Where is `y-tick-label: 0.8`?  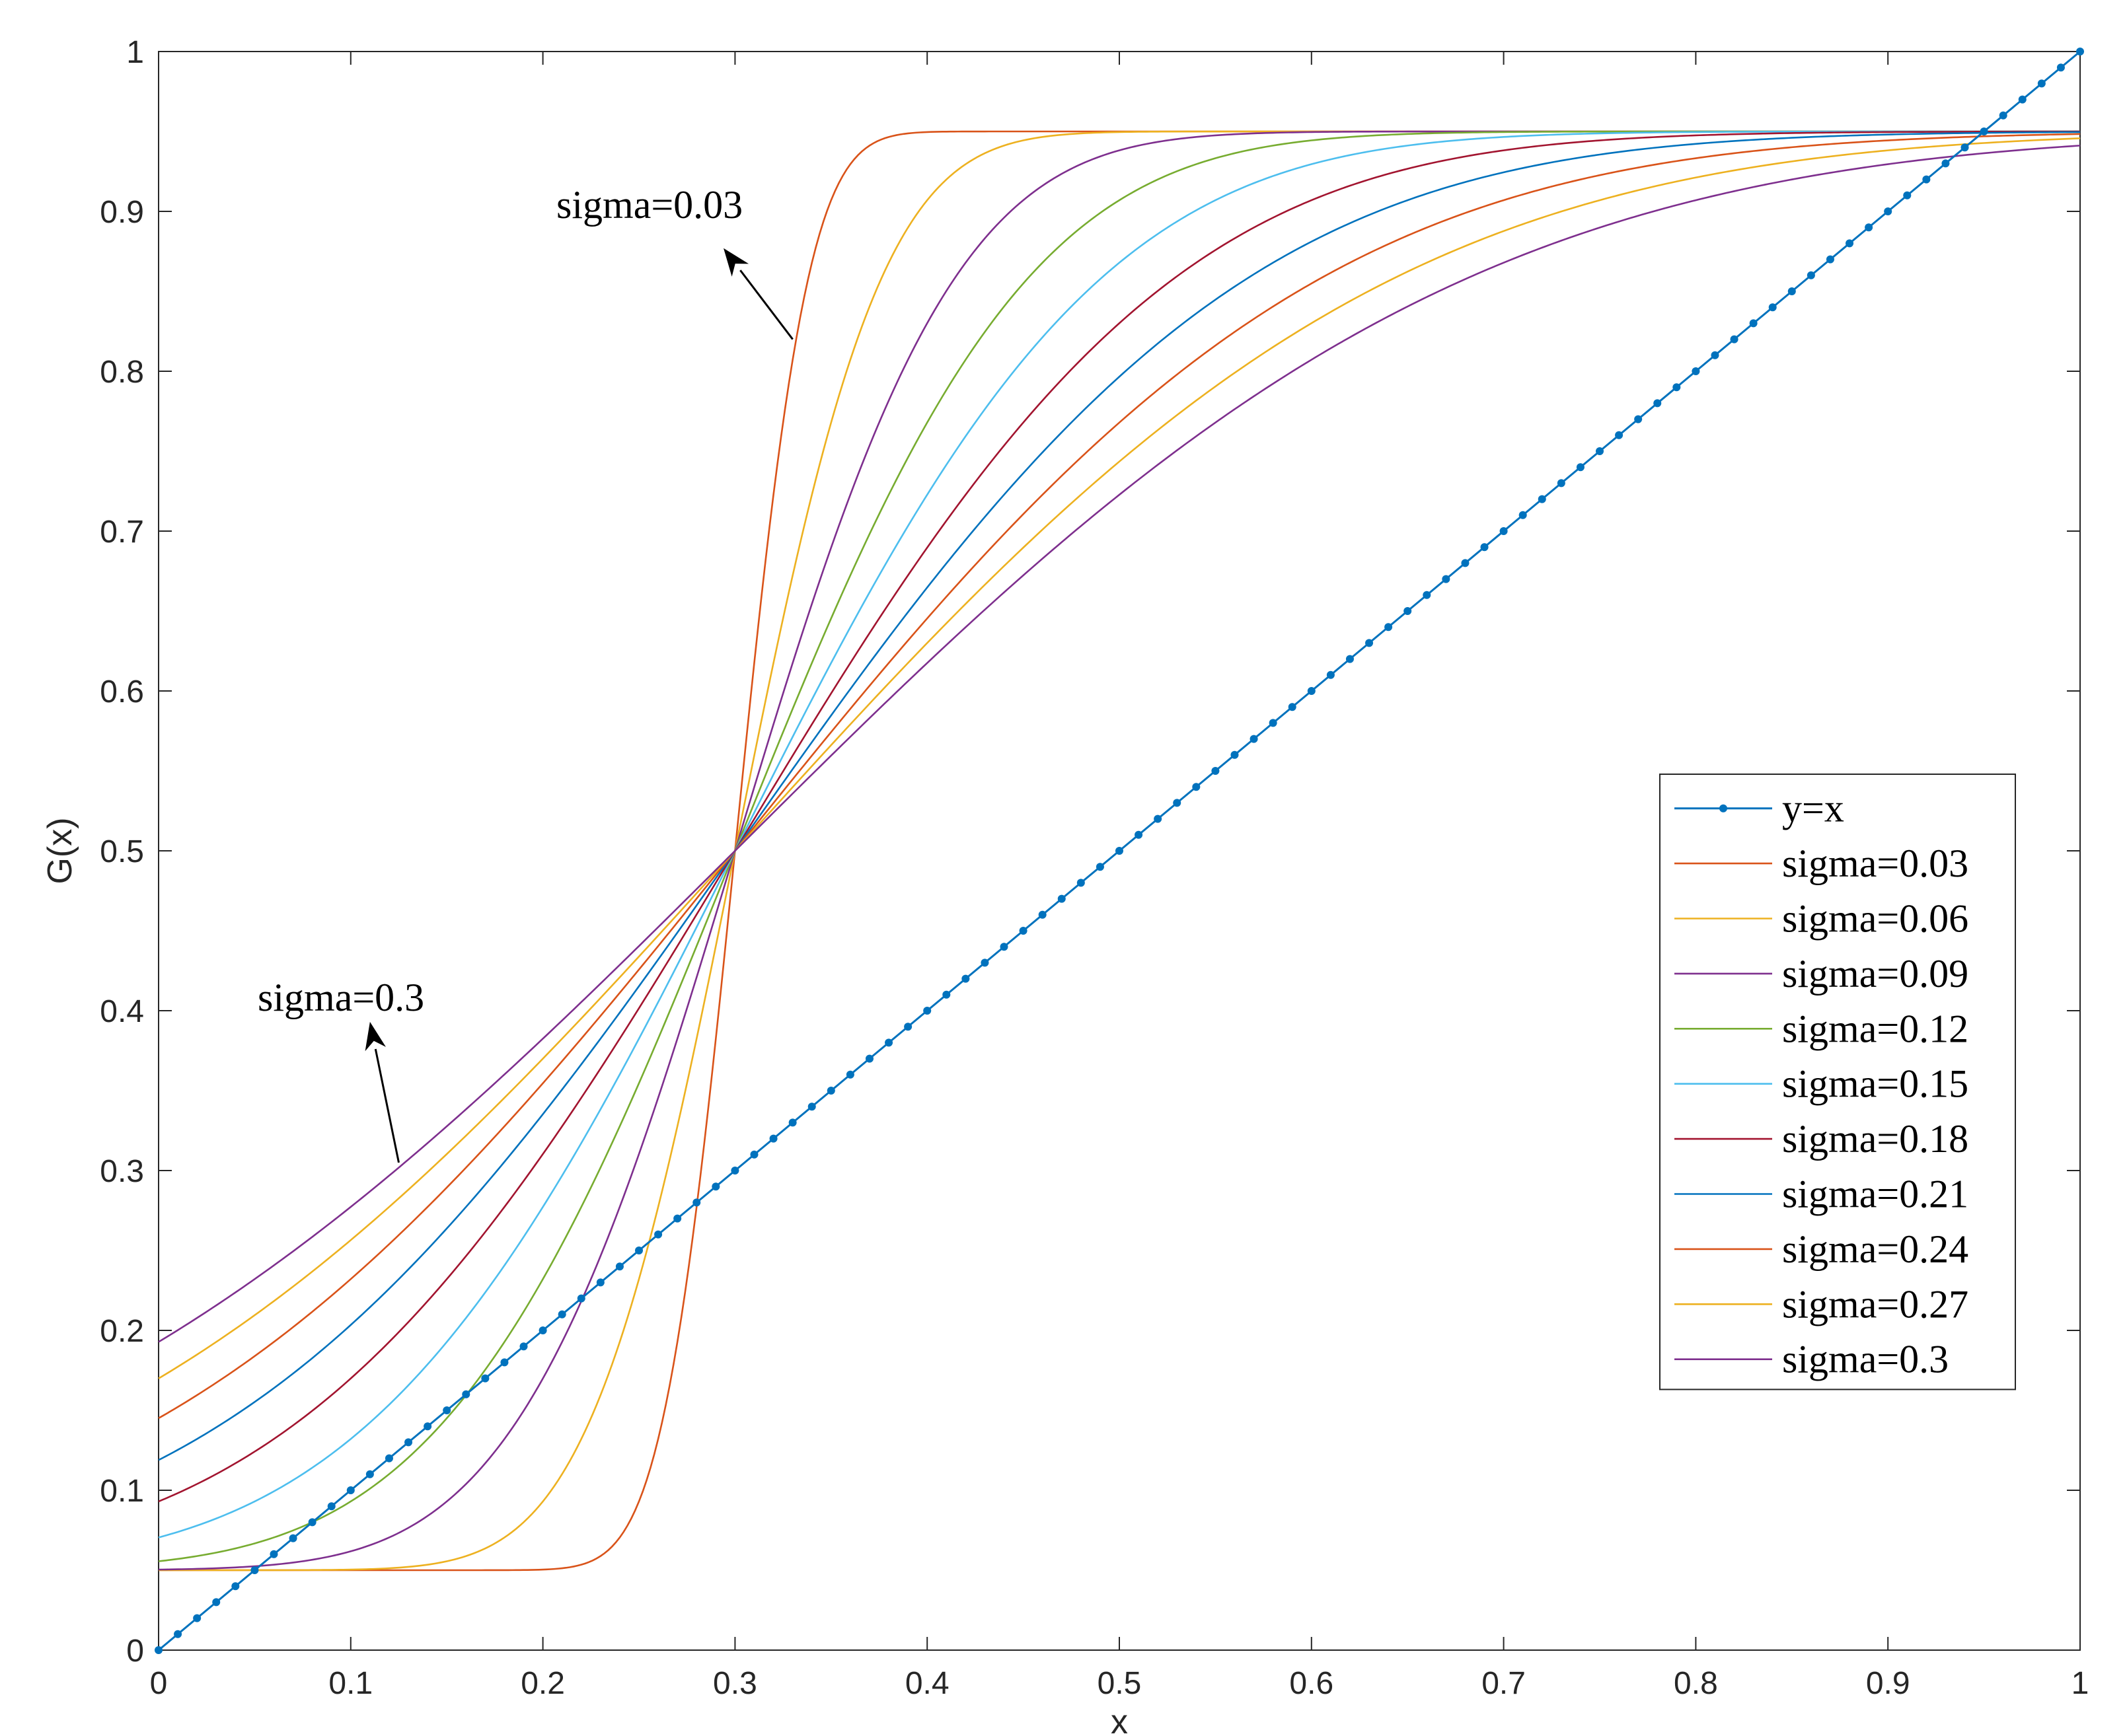
y-tick-label: 0.8 is located at coordinates (122, 372).